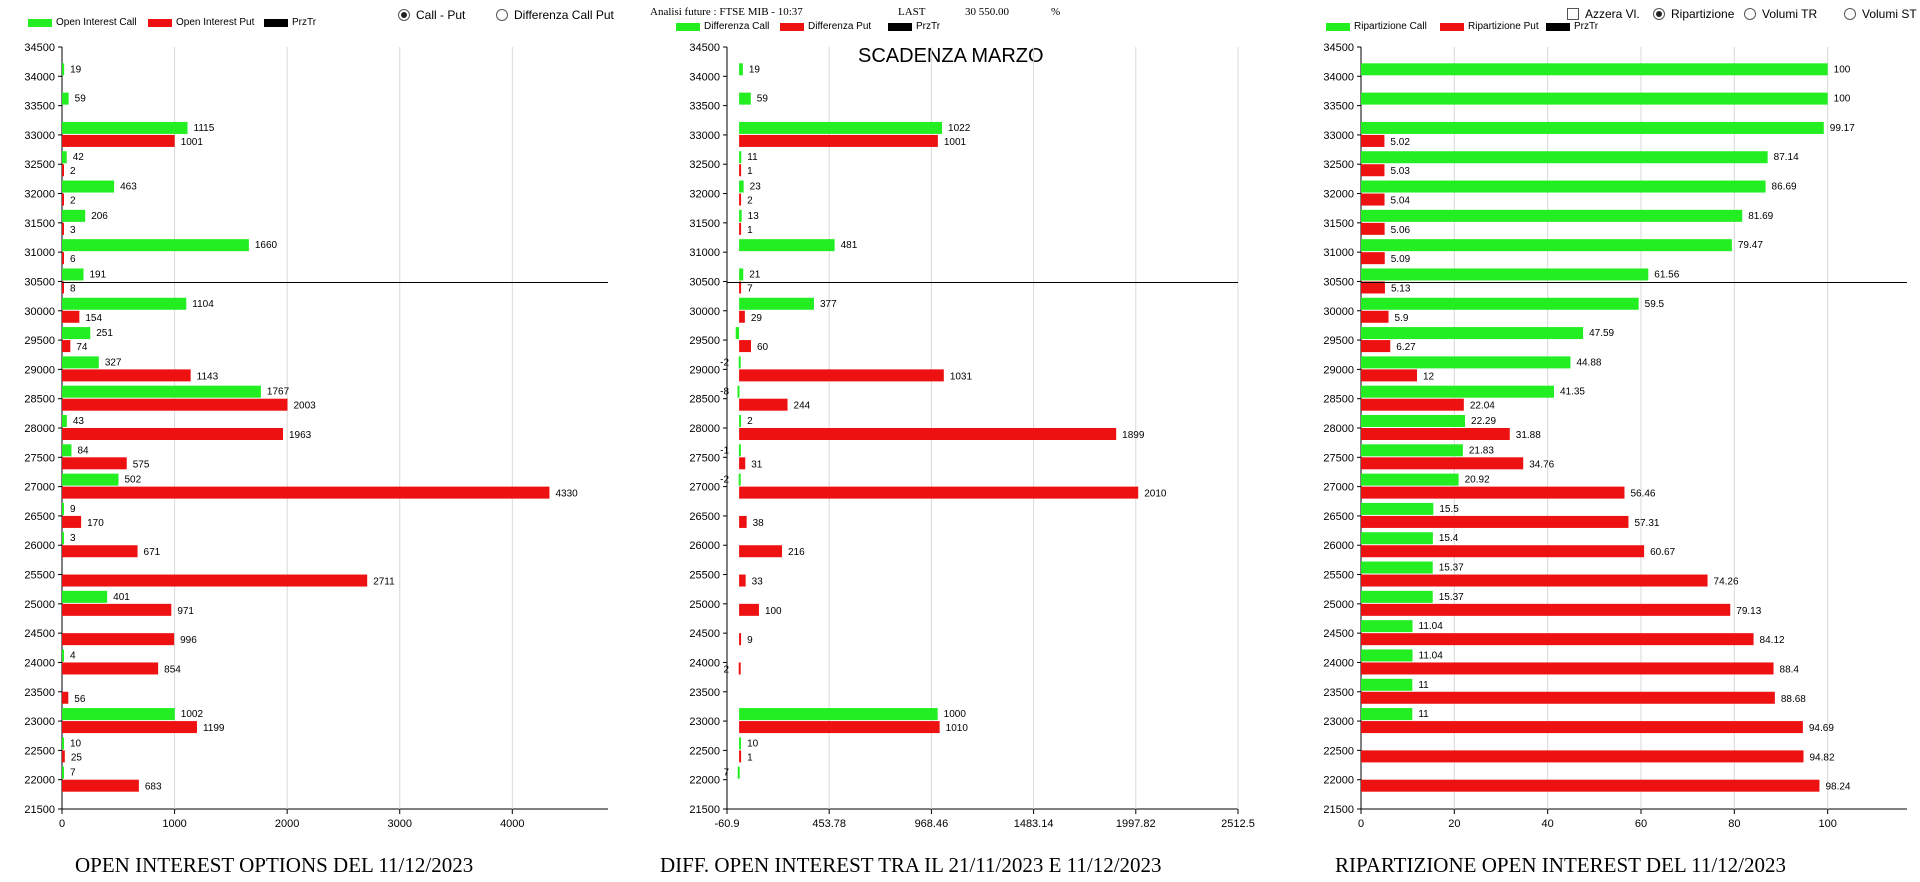 This screenshot has width=1920, height=882. What do you see at coordinates (1780, 14) in the screenshot?
I see `volumi-tr-radio: Volumi TR` at bounding box center [1780, 14].